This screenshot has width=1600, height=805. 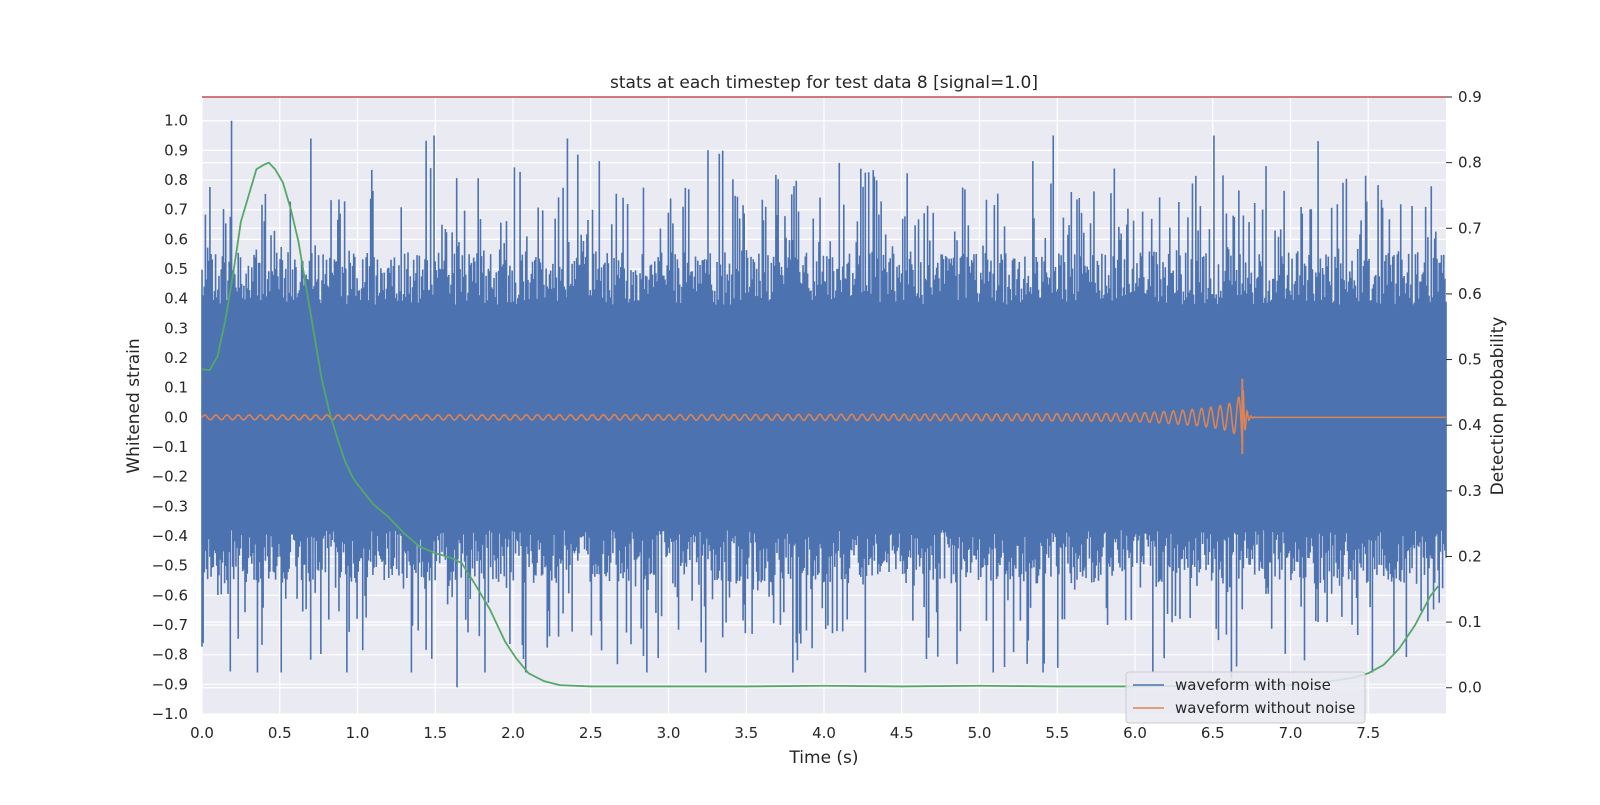 I want to click on y-tick-label: 0.0, so click(x=176, y=417).